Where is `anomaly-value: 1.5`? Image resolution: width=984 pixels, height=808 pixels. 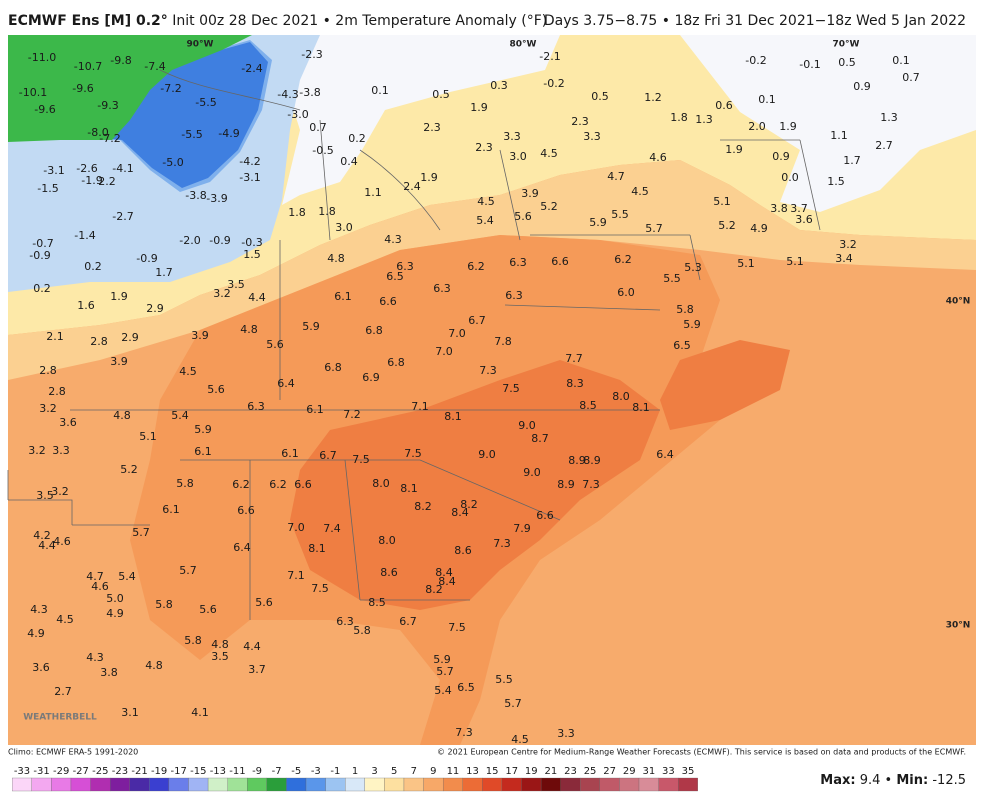
anomaly-value: 1.5 is located at coordinates (252, 254).